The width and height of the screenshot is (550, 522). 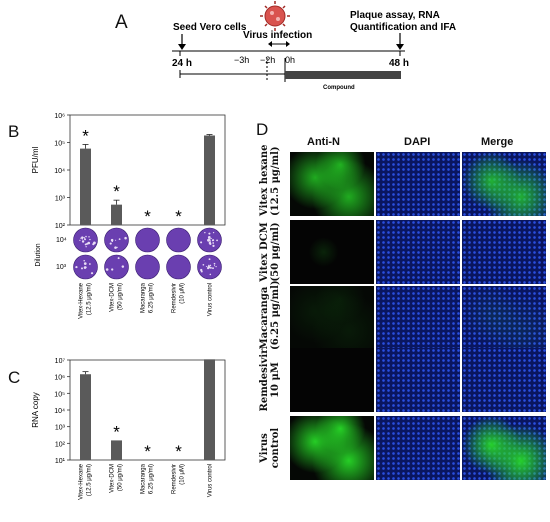 What do you see at coordinates (270, 315) in the screenshot?
I see `row-label: Macaranga (6.25 μg/ml)` at bounding box center [270, 315].